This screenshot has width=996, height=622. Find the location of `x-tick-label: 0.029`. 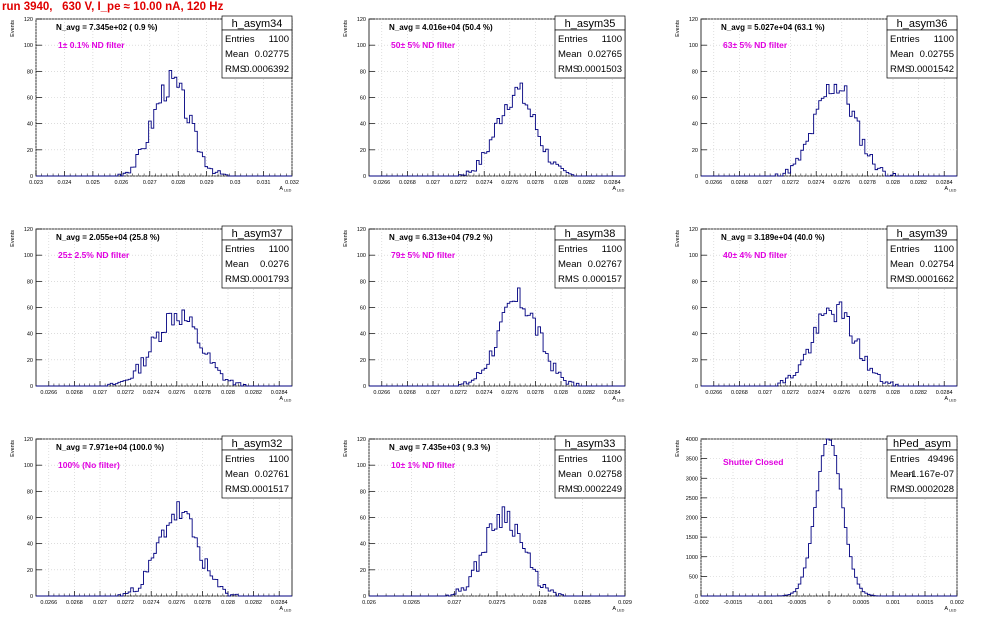

x-tick-label: 0.029 is located at coordinates (207, 183).